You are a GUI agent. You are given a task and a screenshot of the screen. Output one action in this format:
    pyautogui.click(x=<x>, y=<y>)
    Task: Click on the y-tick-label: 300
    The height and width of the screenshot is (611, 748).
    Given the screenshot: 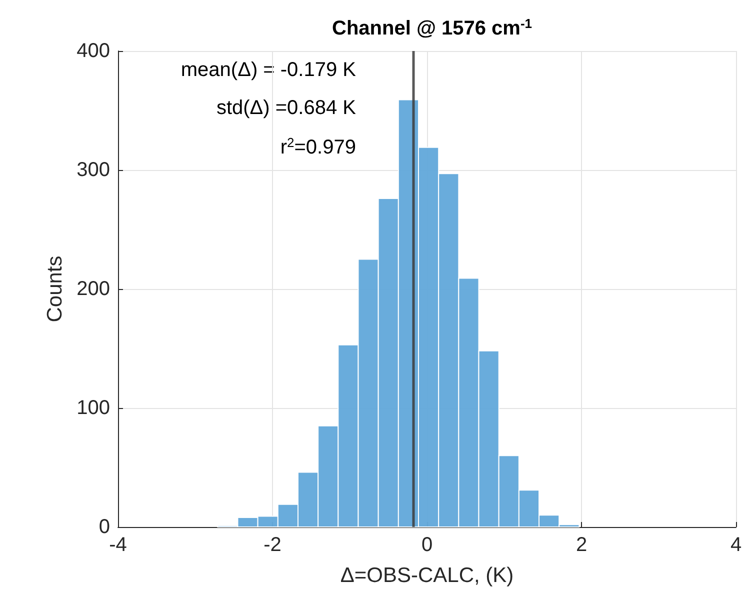 What is the action you would take?
    pyautogui.click(x=93, y=170)
    